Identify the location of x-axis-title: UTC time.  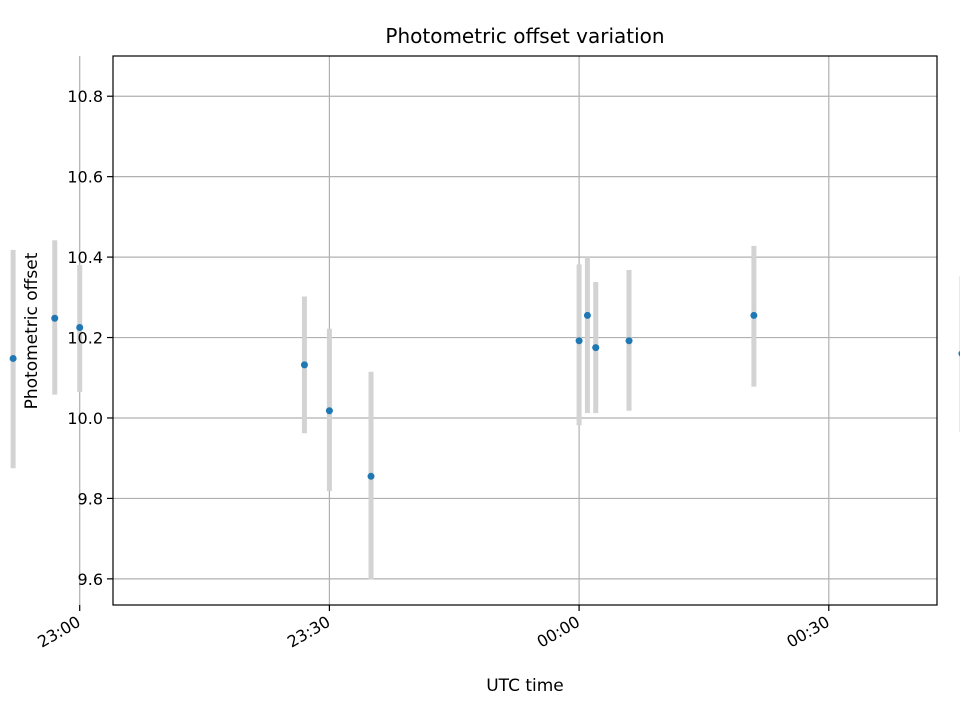
(525, 686).